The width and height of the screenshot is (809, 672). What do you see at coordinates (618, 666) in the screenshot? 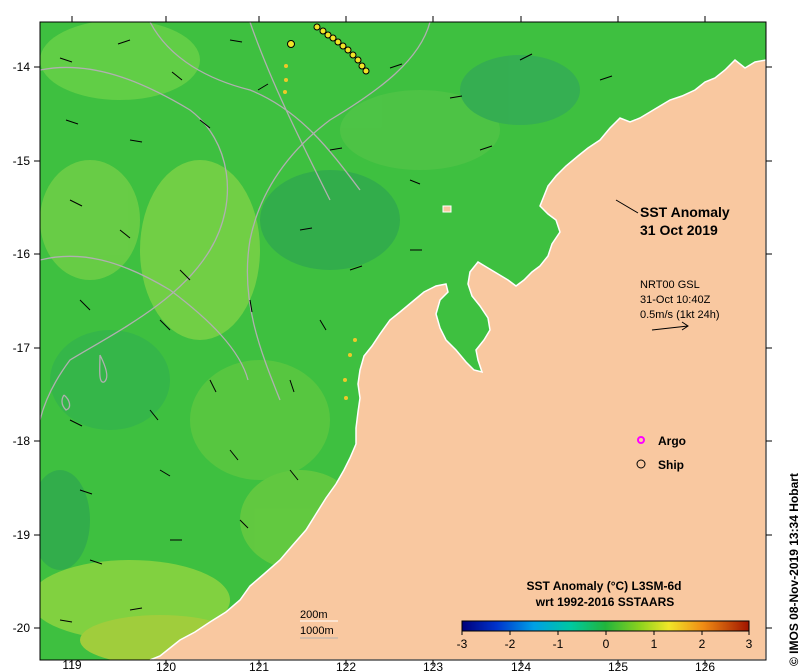
I see `lon-label: 125` at bounding box center [618, 666].